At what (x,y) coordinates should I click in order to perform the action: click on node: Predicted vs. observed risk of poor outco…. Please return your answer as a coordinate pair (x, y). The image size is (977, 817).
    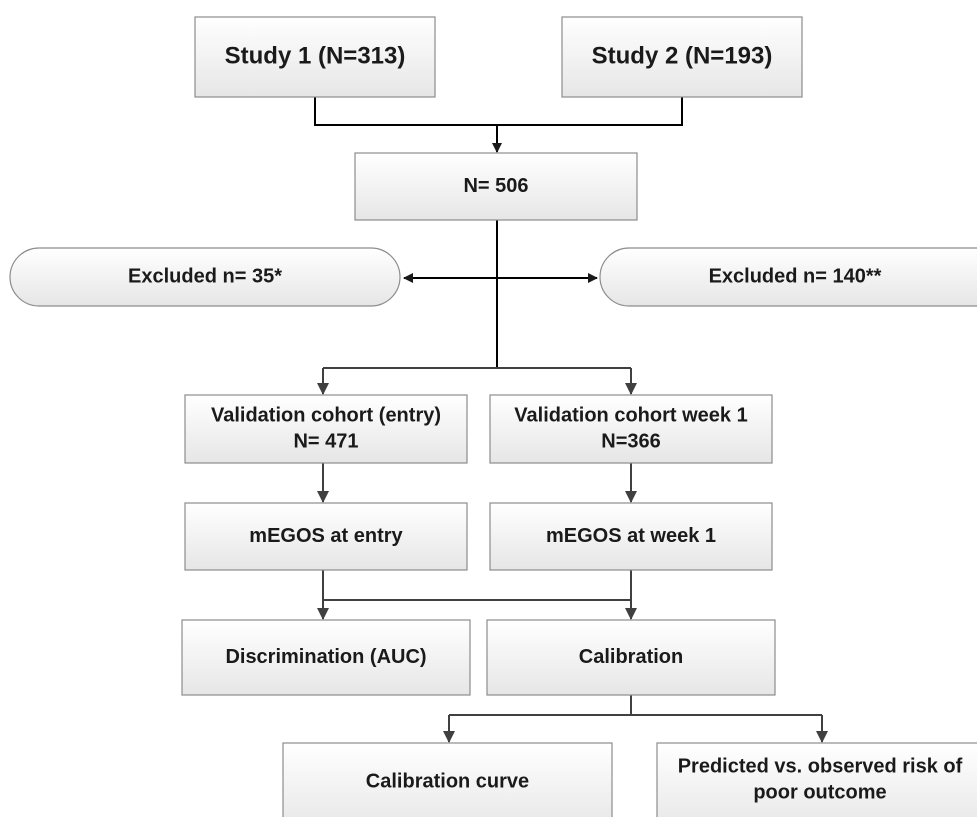
    Looking at the image, I should click on (816, 779).